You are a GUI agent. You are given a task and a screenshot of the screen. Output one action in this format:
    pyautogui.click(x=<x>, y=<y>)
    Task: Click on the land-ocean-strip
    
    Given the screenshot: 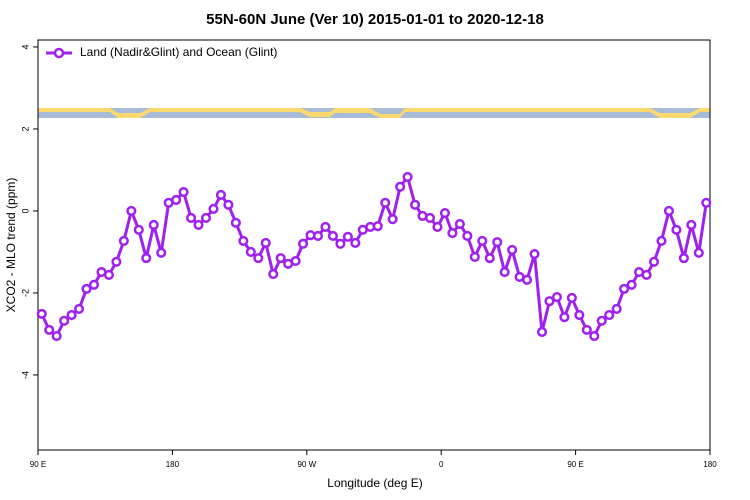 What is the action you would take?
    pyautogui.click(x=374, y=113)
    